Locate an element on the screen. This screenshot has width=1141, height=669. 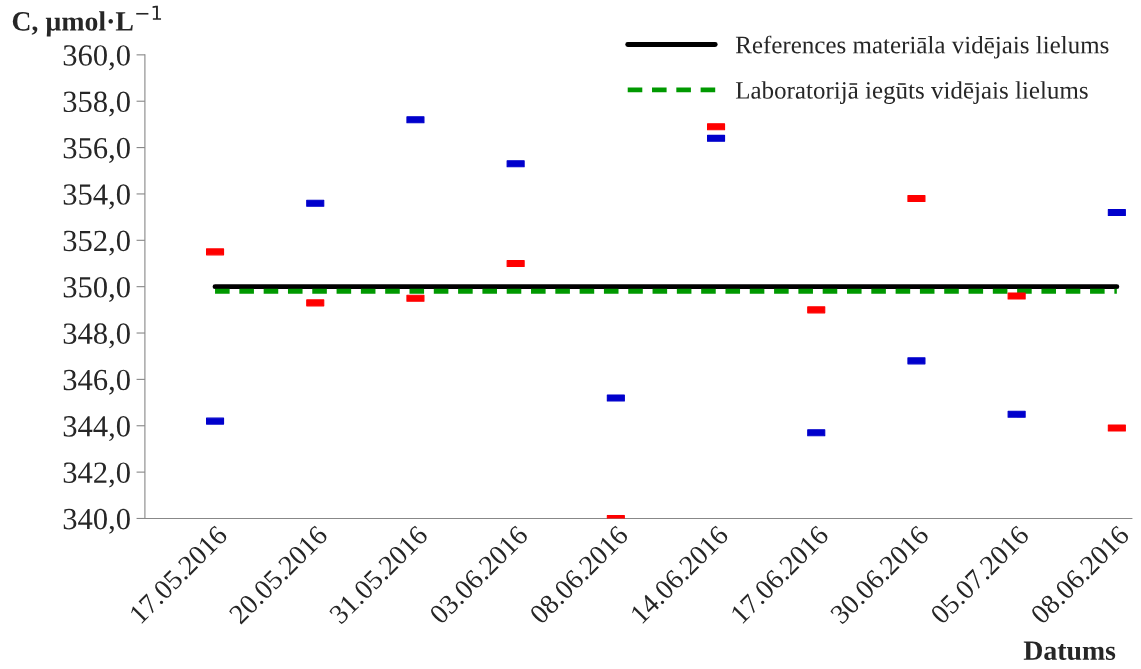
y-tick-label: 344,0 is located at coordinates (96, 429).